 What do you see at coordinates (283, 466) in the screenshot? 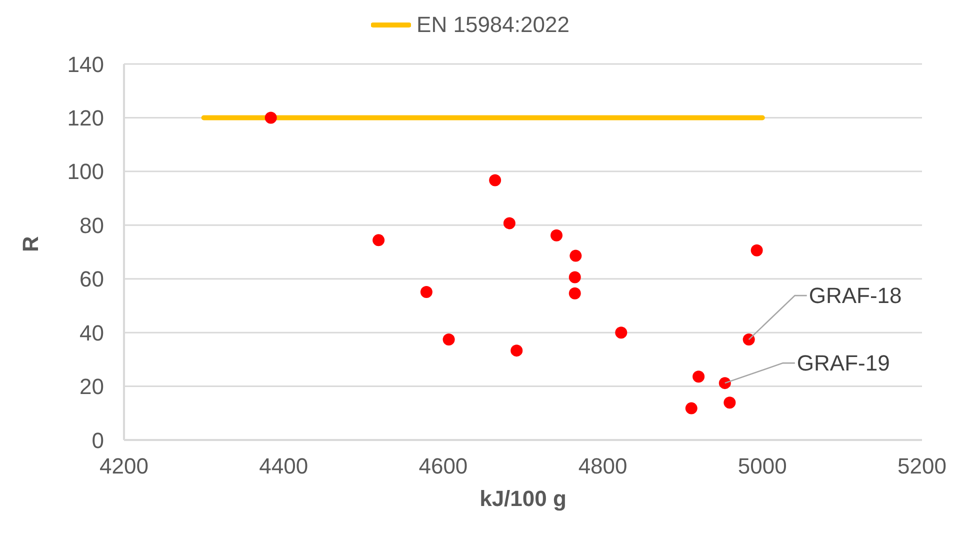
I see `x-tick-label: 4400` at bounding box center [283, 466].